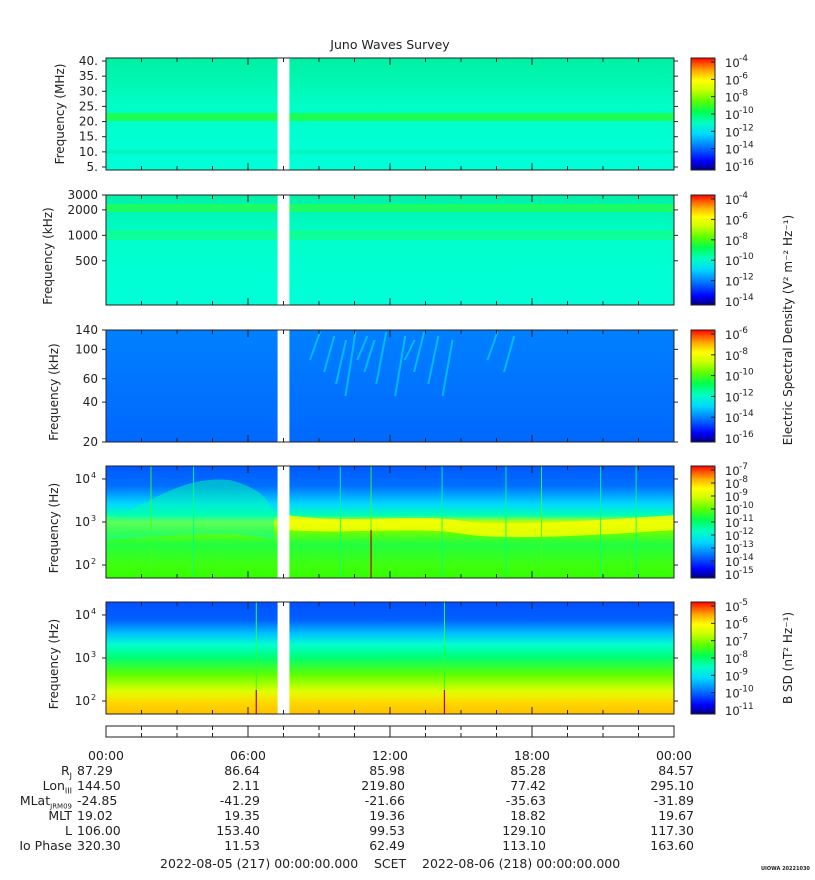 This screenshot has height=880, width=815. I want to click on colorbar-tick-exponent: -11, so click(746, 519).